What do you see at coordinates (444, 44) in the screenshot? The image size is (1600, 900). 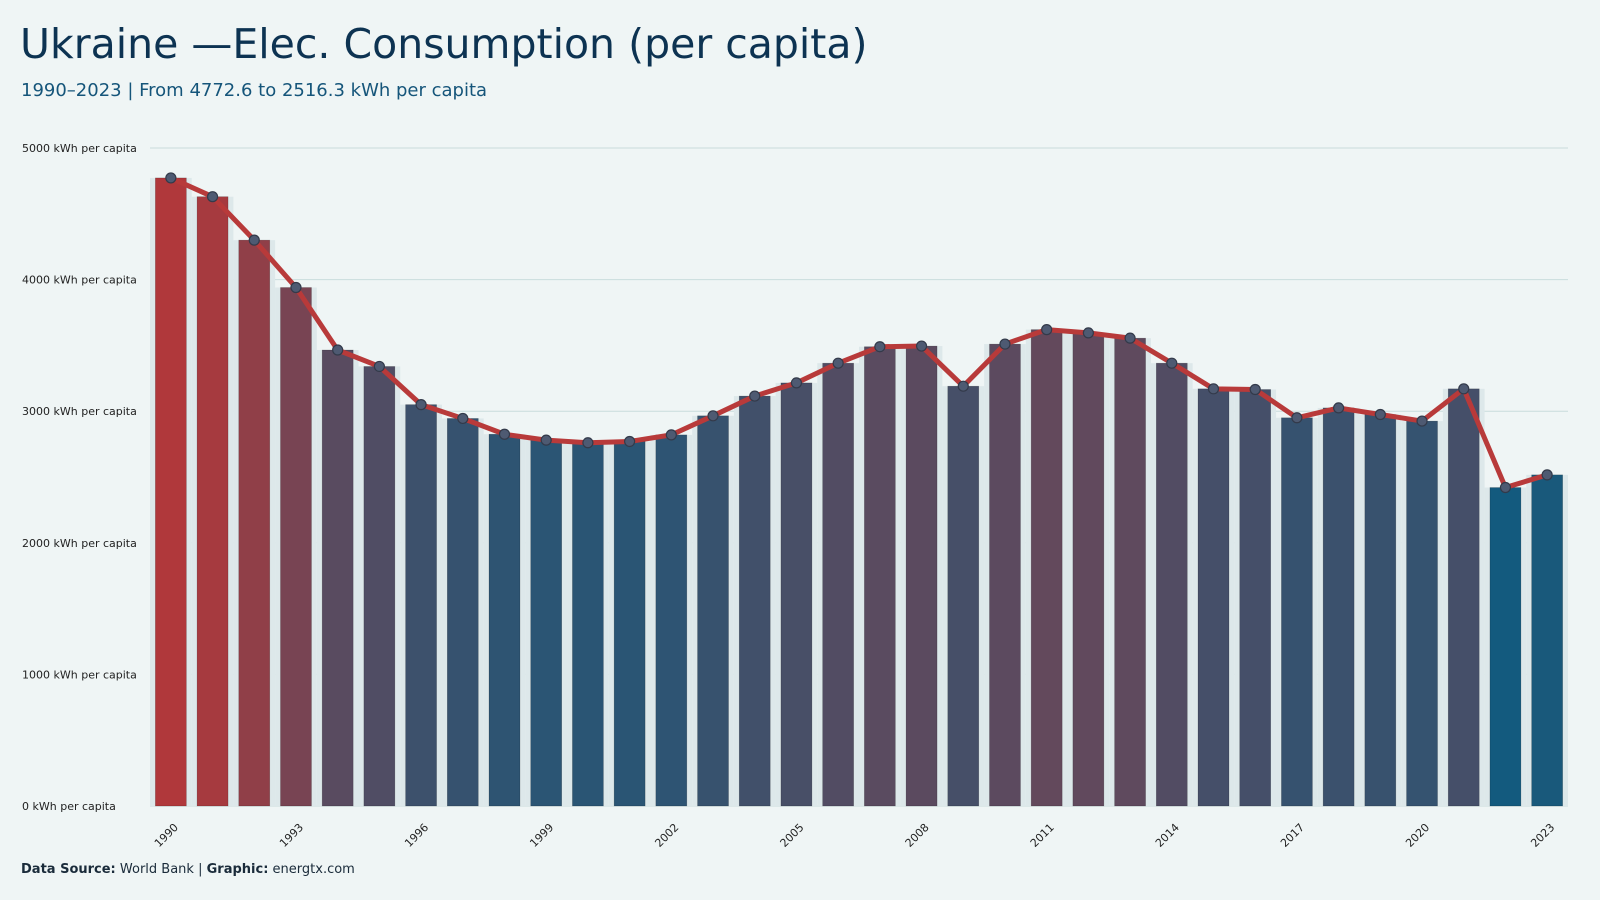 I see `chart-title: Ukraine —Elec. Consumption (per capita)` at bounding box center [444, 44].